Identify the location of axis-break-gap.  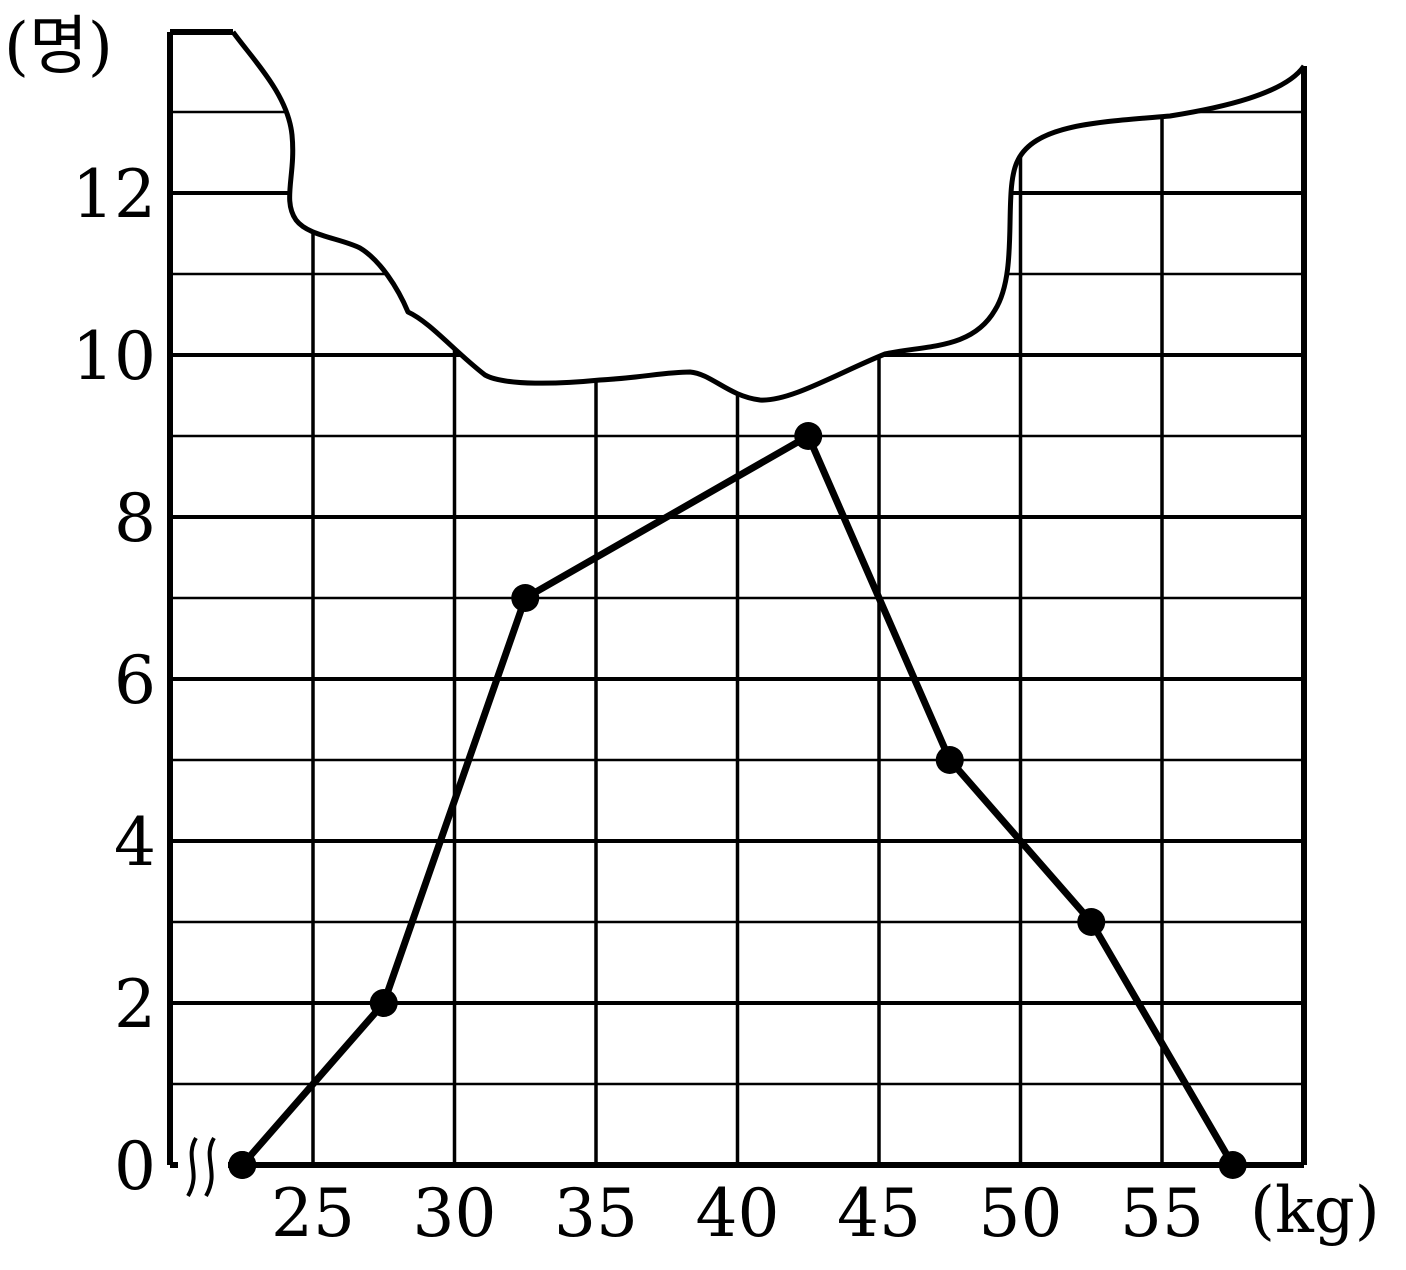
(204, 1165).